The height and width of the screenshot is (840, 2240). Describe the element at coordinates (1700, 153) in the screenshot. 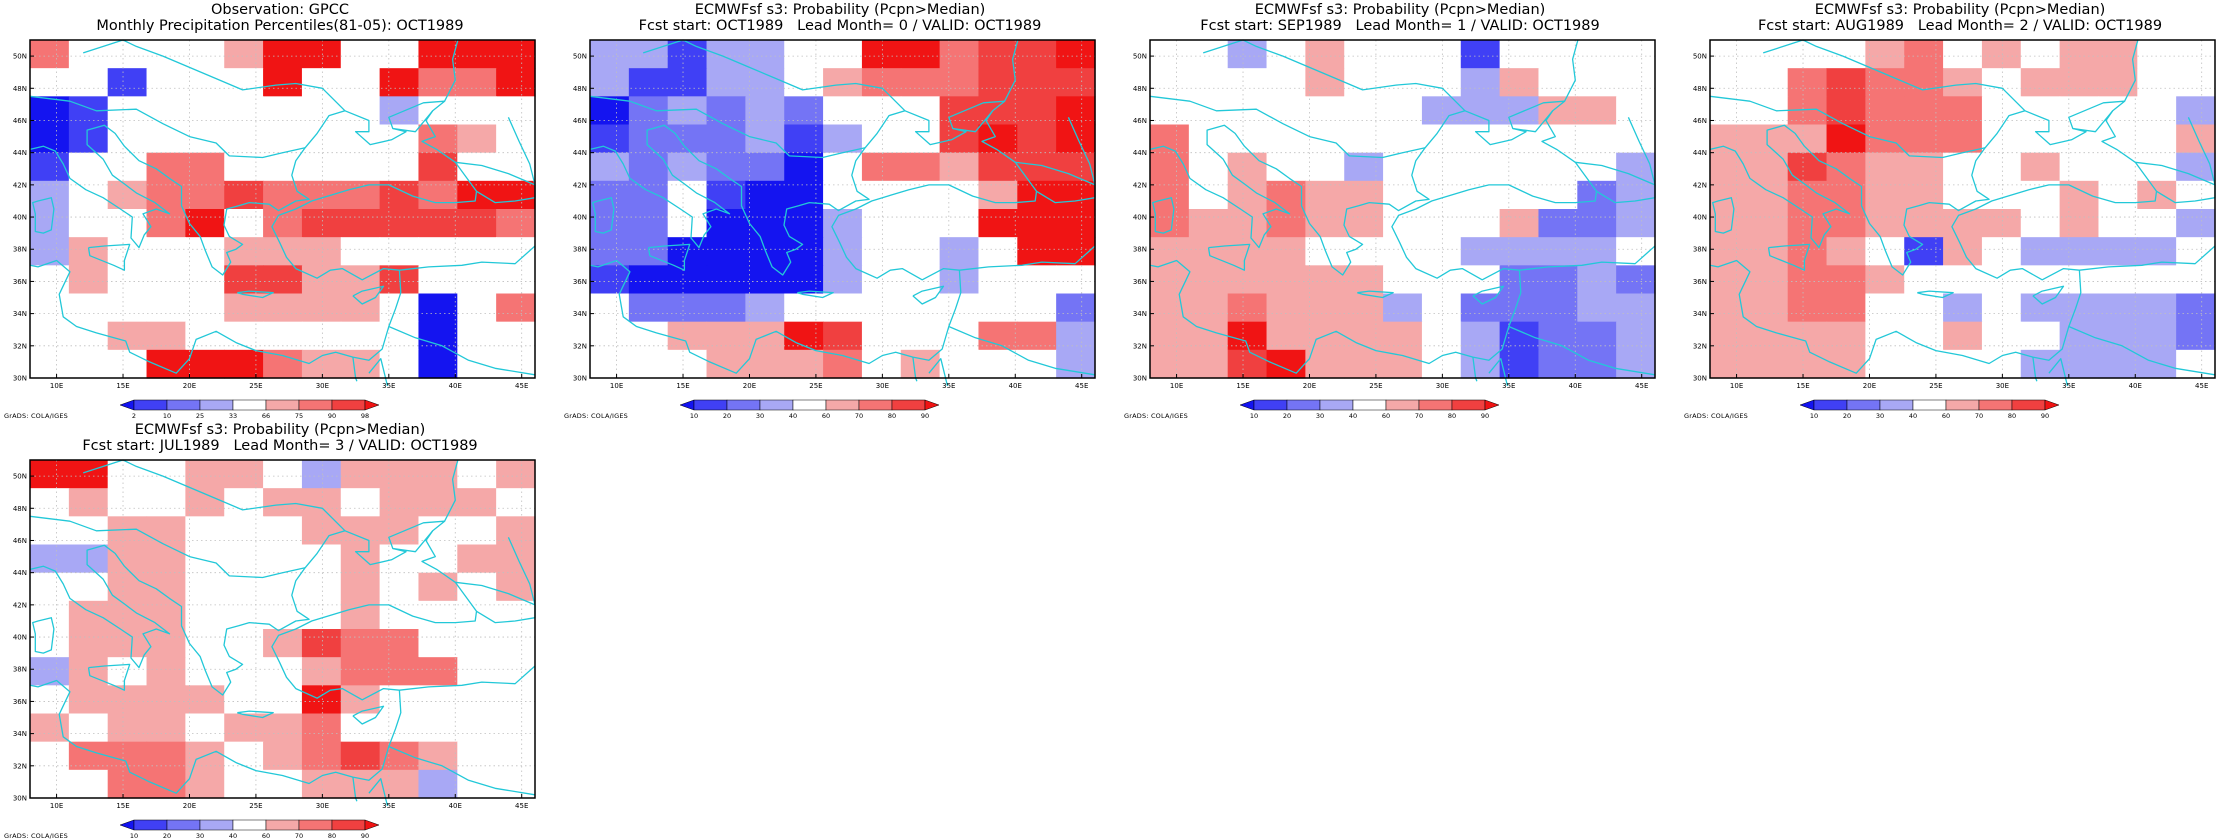

I see `lat-tick-label: 44N` at that location.